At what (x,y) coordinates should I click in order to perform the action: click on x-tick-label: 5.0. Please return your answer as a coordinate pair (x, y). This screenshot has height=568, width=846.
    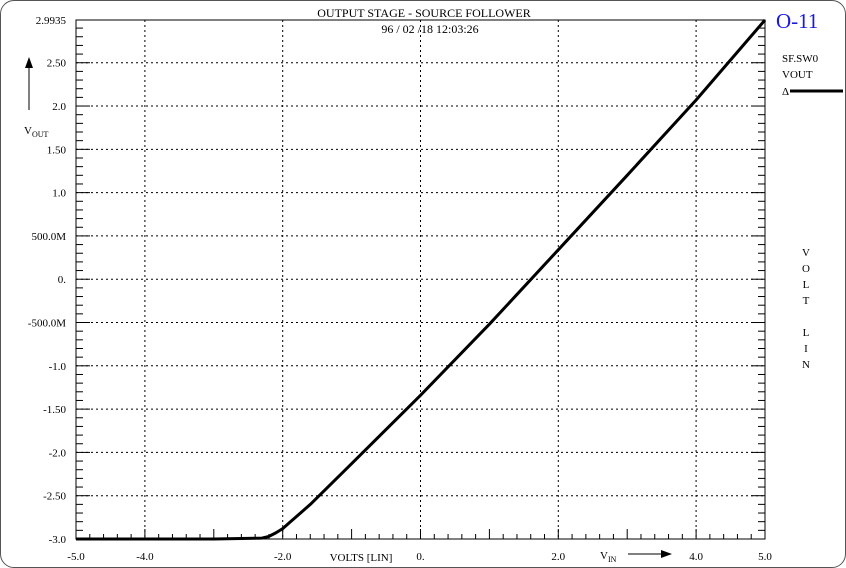
    Looking at the image, I should click on (765, 557).